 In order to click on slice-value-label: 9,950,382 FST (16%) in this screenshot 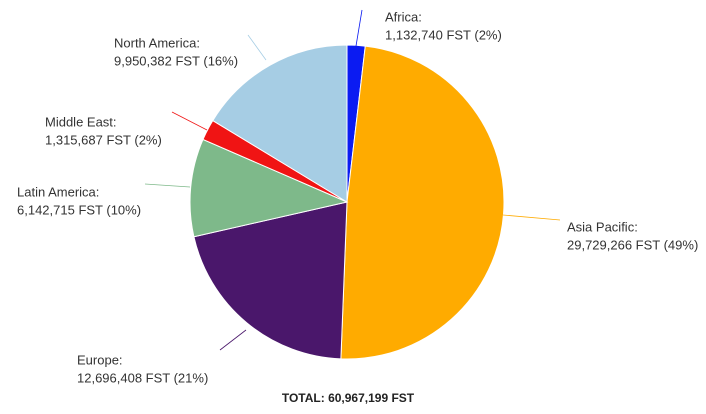, I will do `click(176, 60)`.